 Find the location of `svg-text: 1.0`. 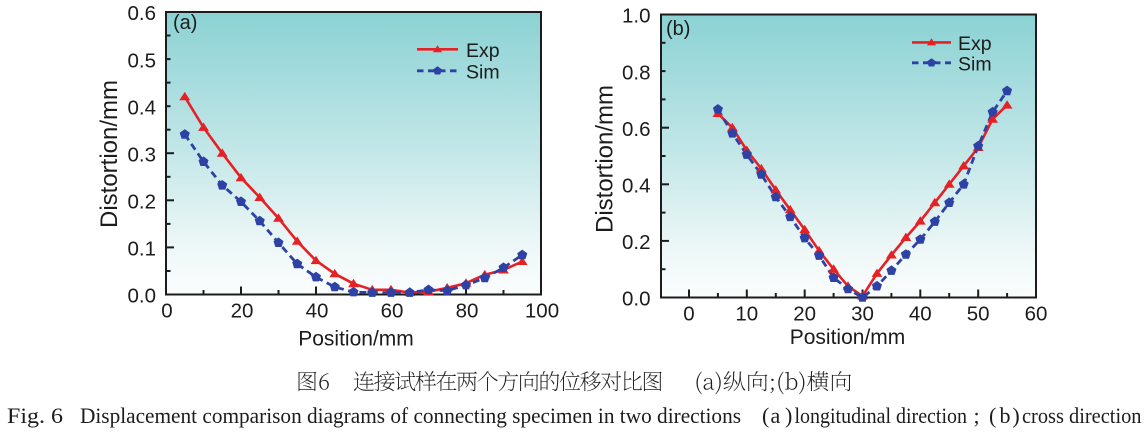

svg-text: 1.0 is located at coordinates (636, 16).